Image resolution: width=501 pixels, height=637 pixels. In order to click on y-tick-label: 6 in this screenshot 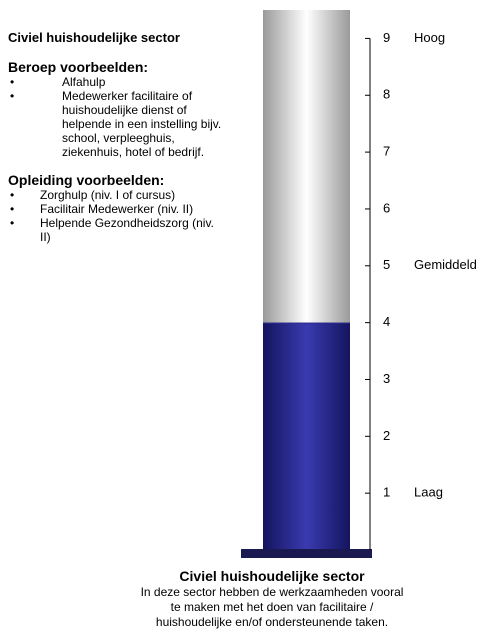, I will do `click(386, 207)`.